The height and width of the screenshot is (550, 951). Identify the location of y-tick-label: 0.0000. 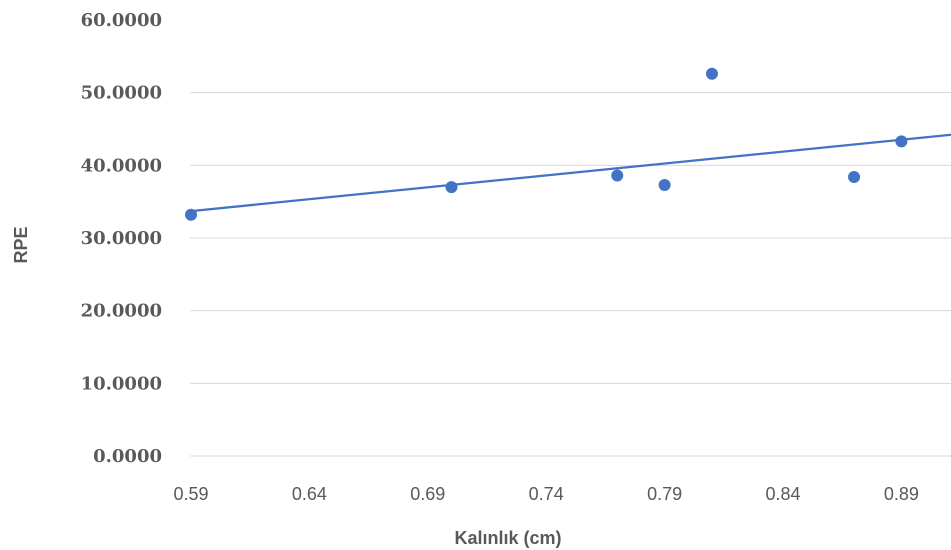
(127, 456).